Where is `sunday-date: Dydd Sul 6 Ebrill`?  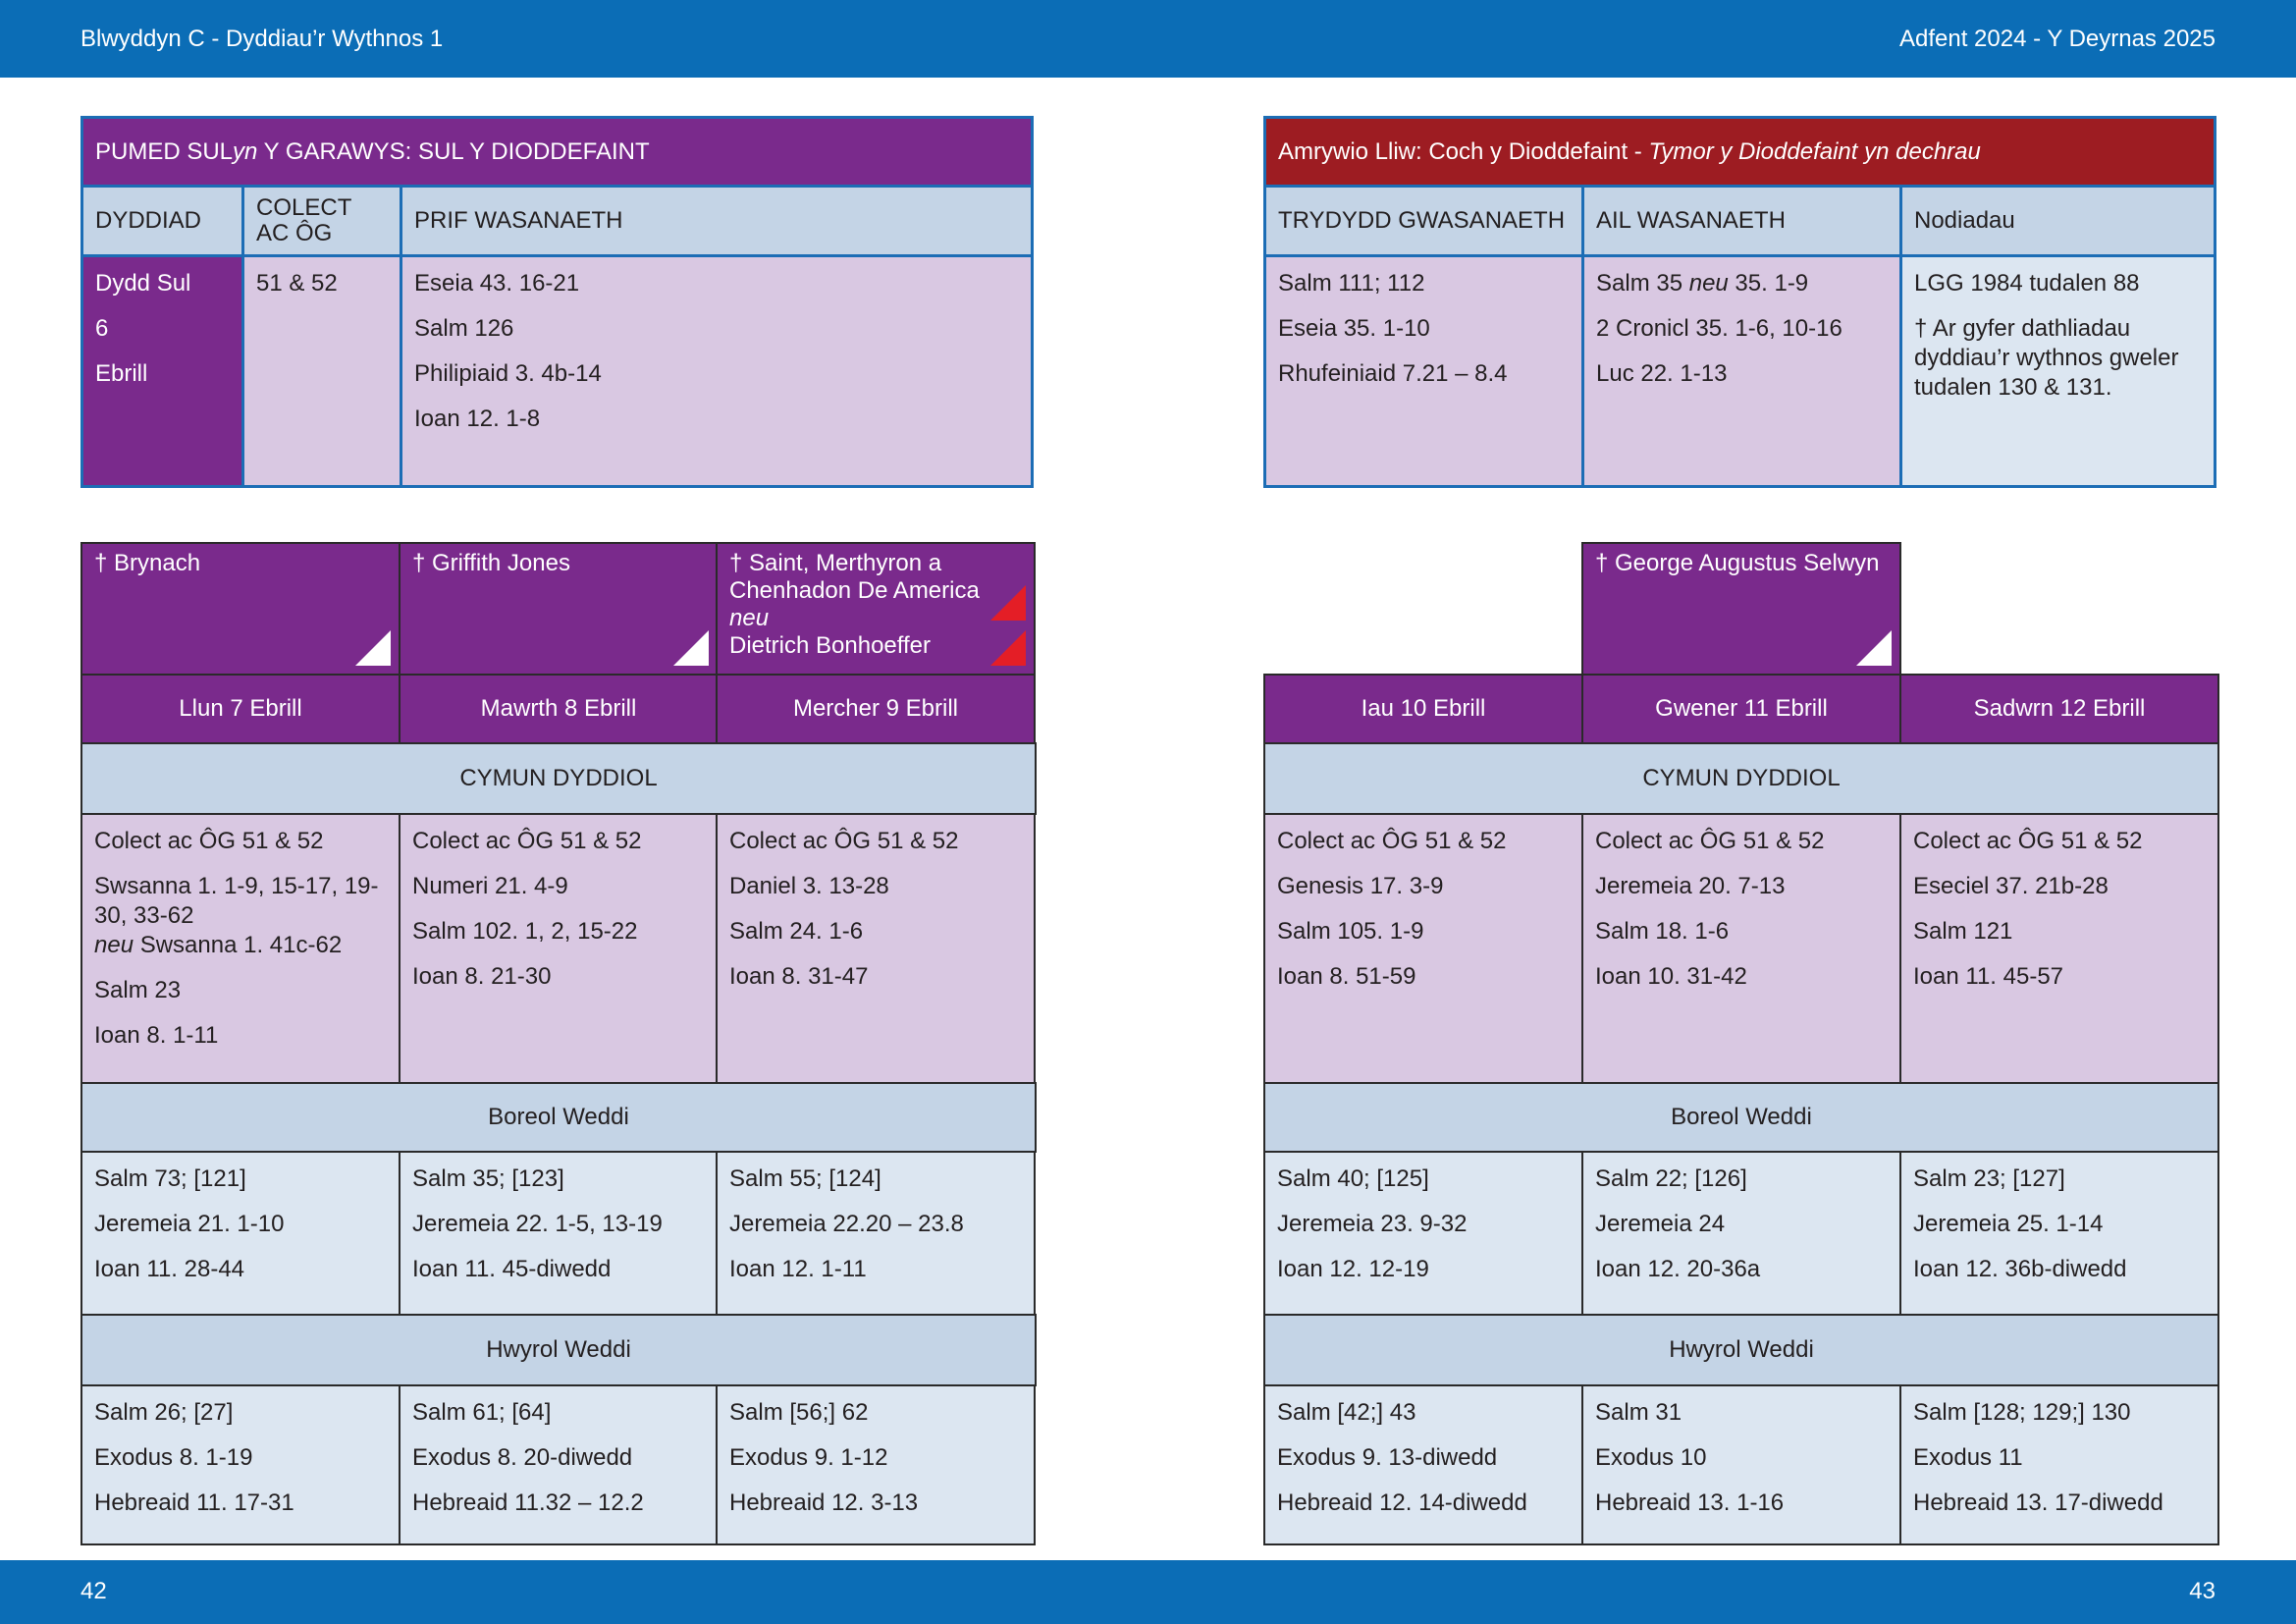 sunday-date: Dydd Sul 6 Ebrill is located at coordinates (162, 371).